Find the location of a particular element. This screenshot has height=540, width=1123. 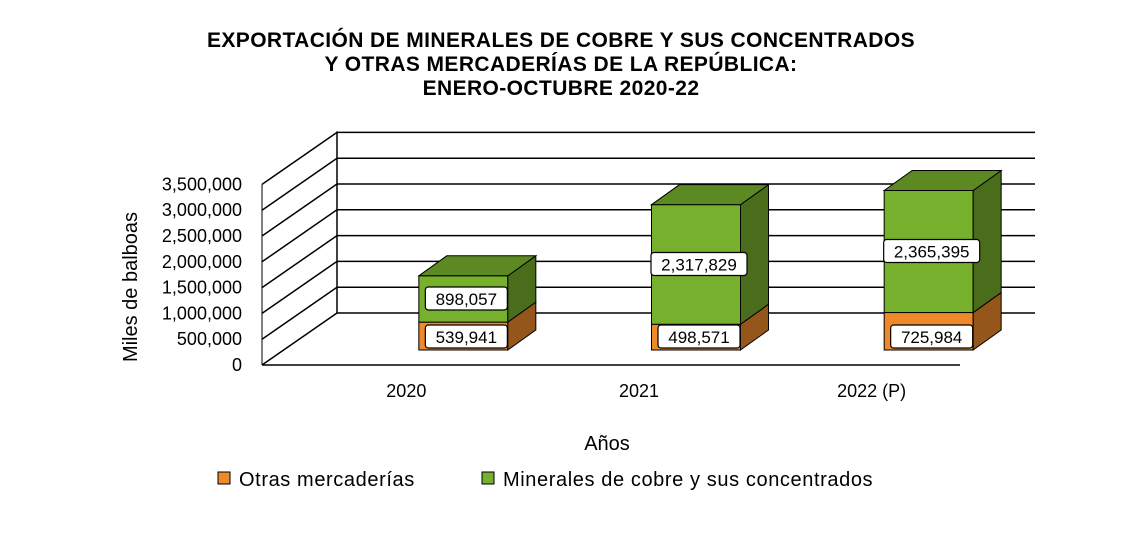

data-label: 2,365,395 is located at coordinates (932, 252).